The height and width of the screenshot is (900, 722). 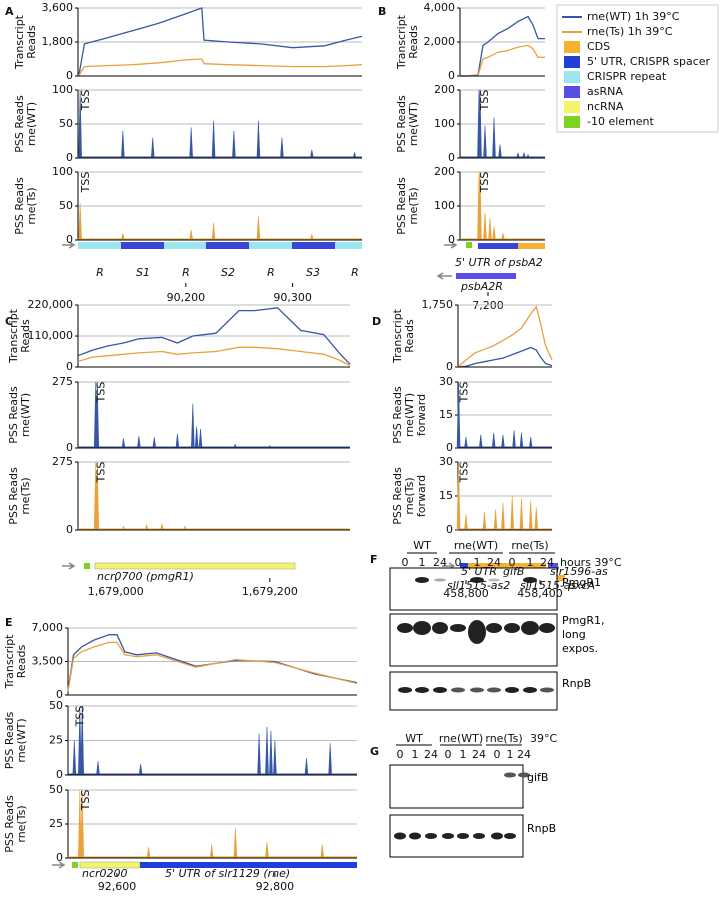 I want to click on track-label: sll1515-as2, so click(x=478, y=585).